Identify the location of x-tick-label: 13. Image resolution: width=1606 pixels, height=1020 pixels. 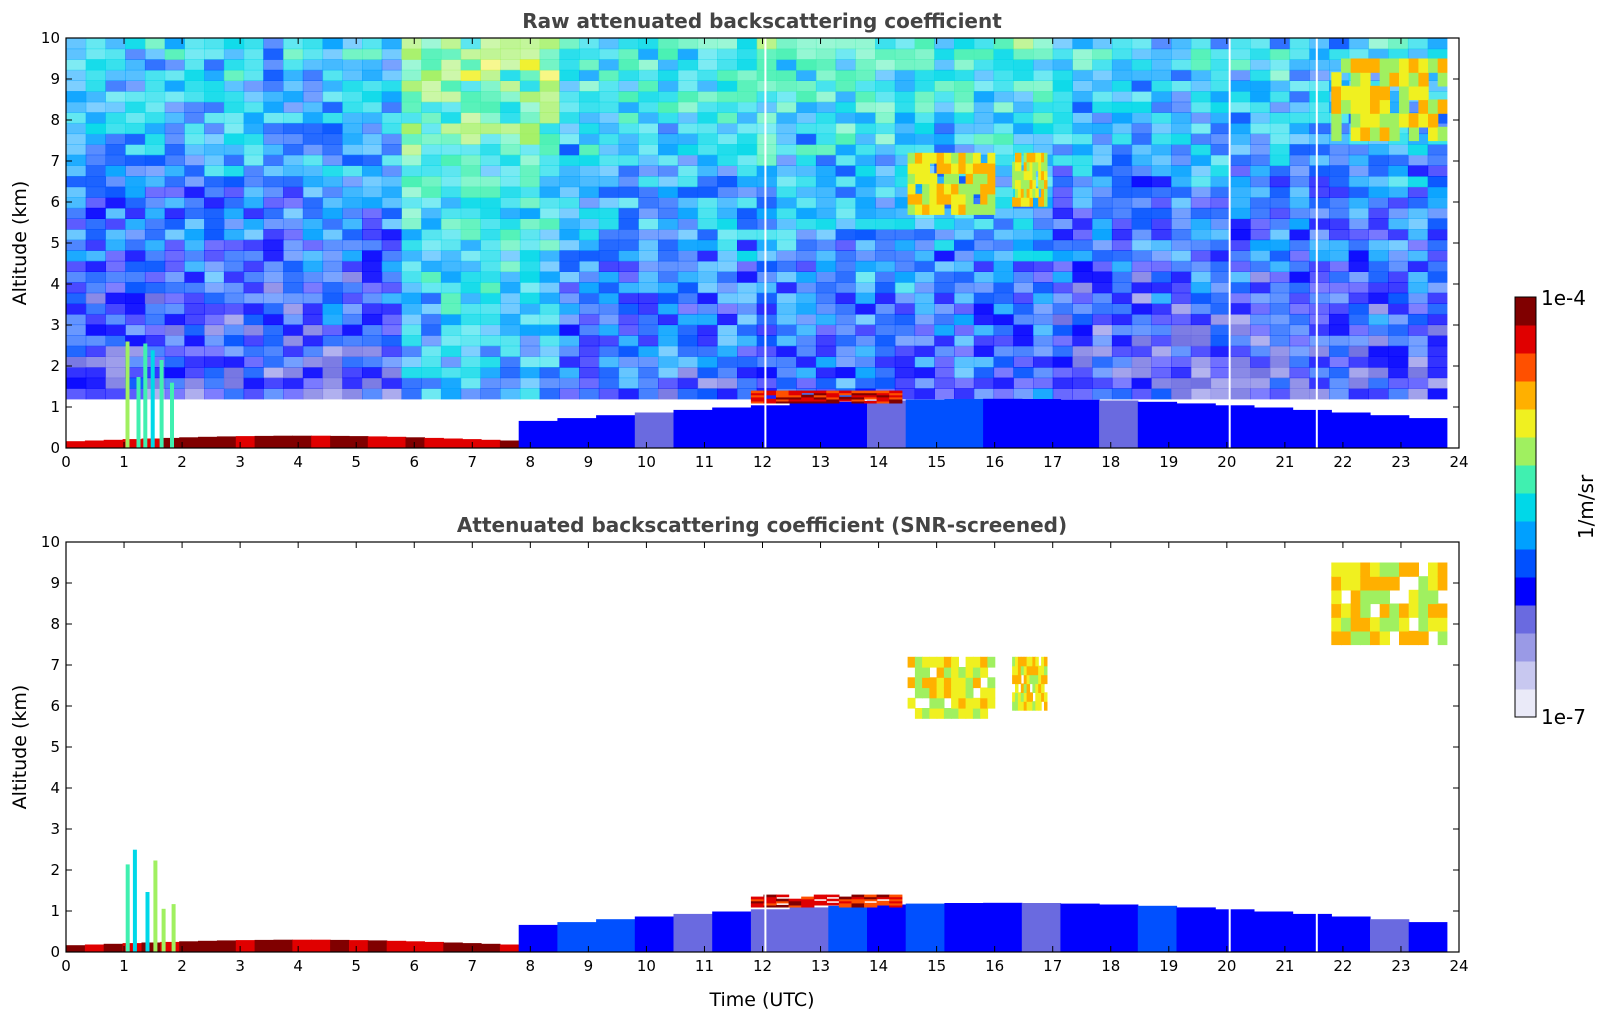
(820, 462).